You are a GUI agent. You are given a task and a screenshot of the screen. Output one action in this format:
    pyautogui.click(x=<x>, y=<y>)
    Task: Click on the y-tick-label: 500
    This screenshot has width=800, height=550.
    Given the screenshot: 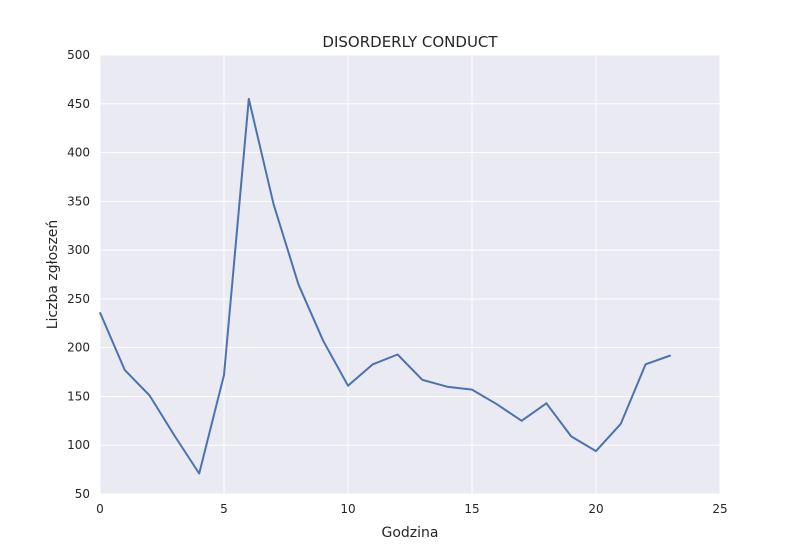 What is the action you would take?
    pyautogui.click(x=78, y=55)
    